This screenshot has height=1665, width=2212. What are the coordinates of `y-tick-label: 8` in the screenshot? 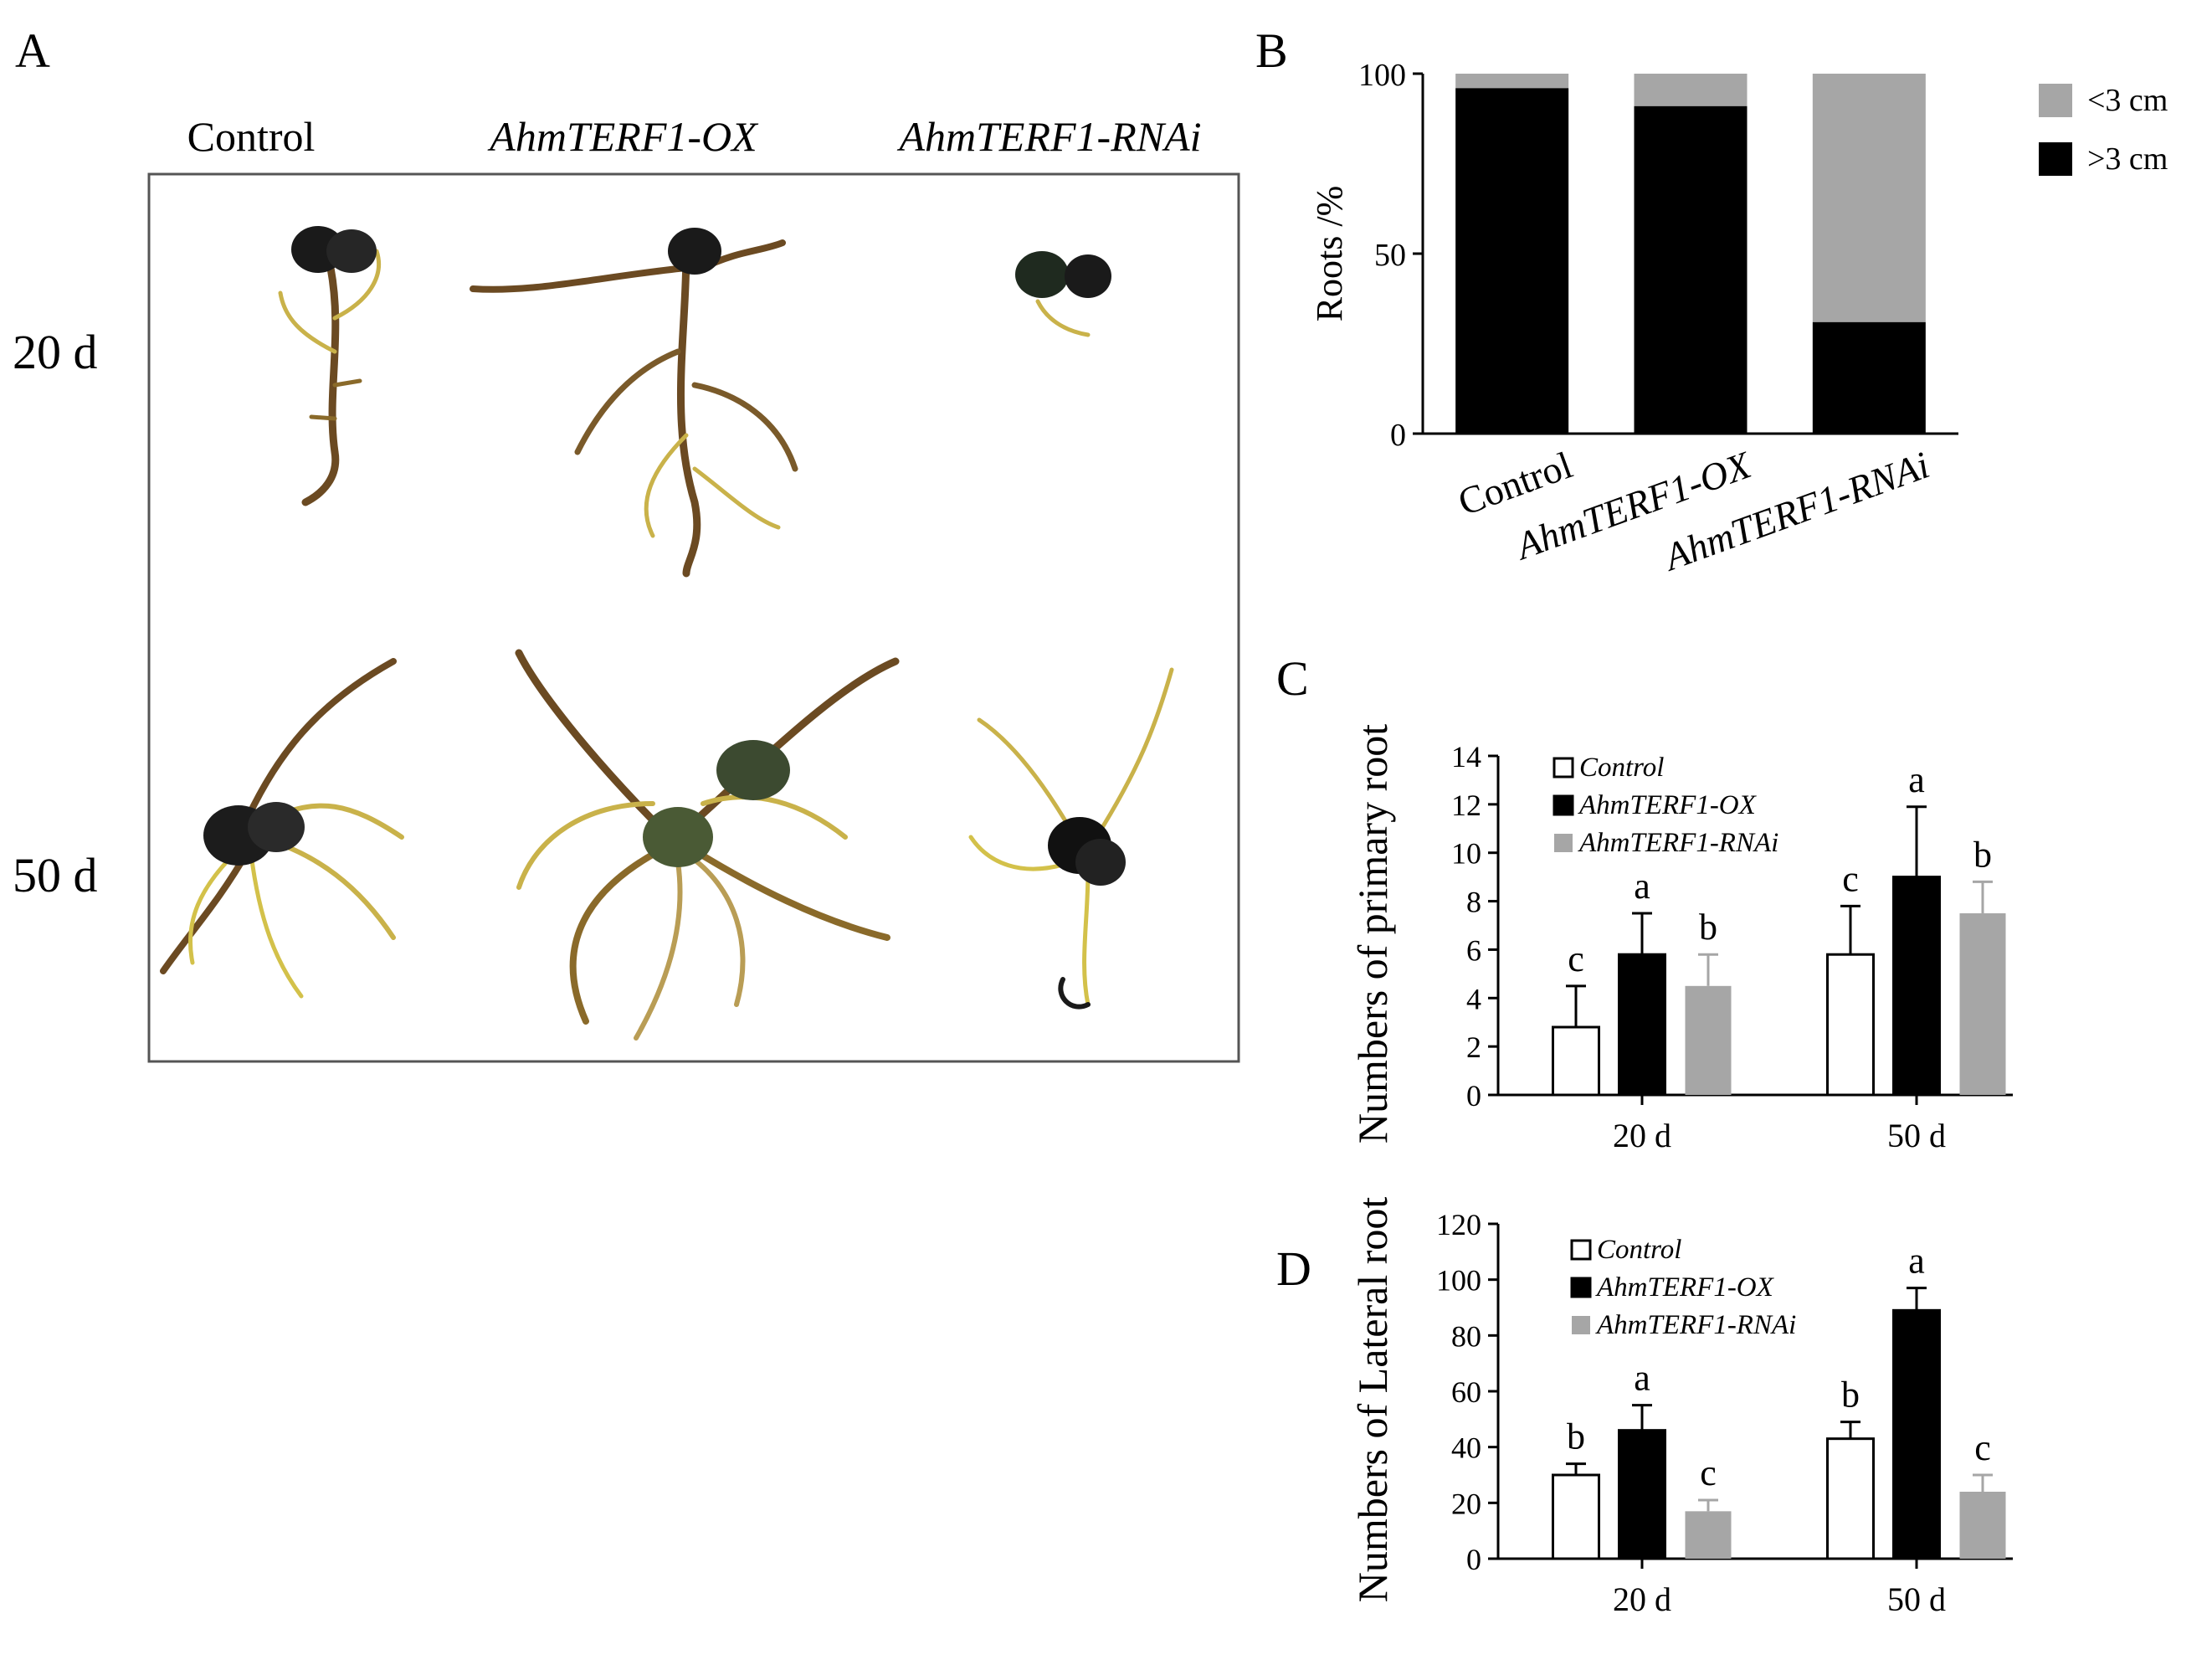 It's located at (1473, 903).